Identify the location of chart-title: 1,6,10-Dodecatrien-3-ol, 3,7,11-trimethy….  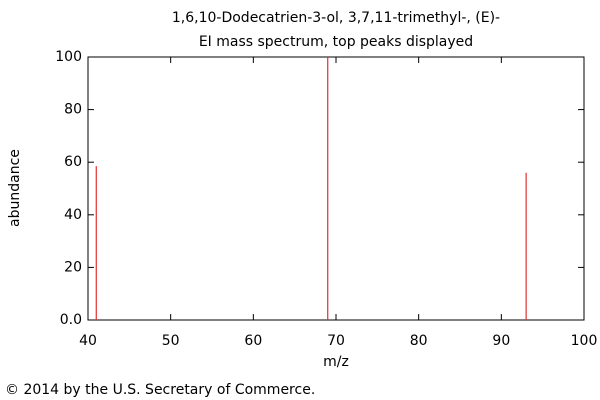
(336, 18).